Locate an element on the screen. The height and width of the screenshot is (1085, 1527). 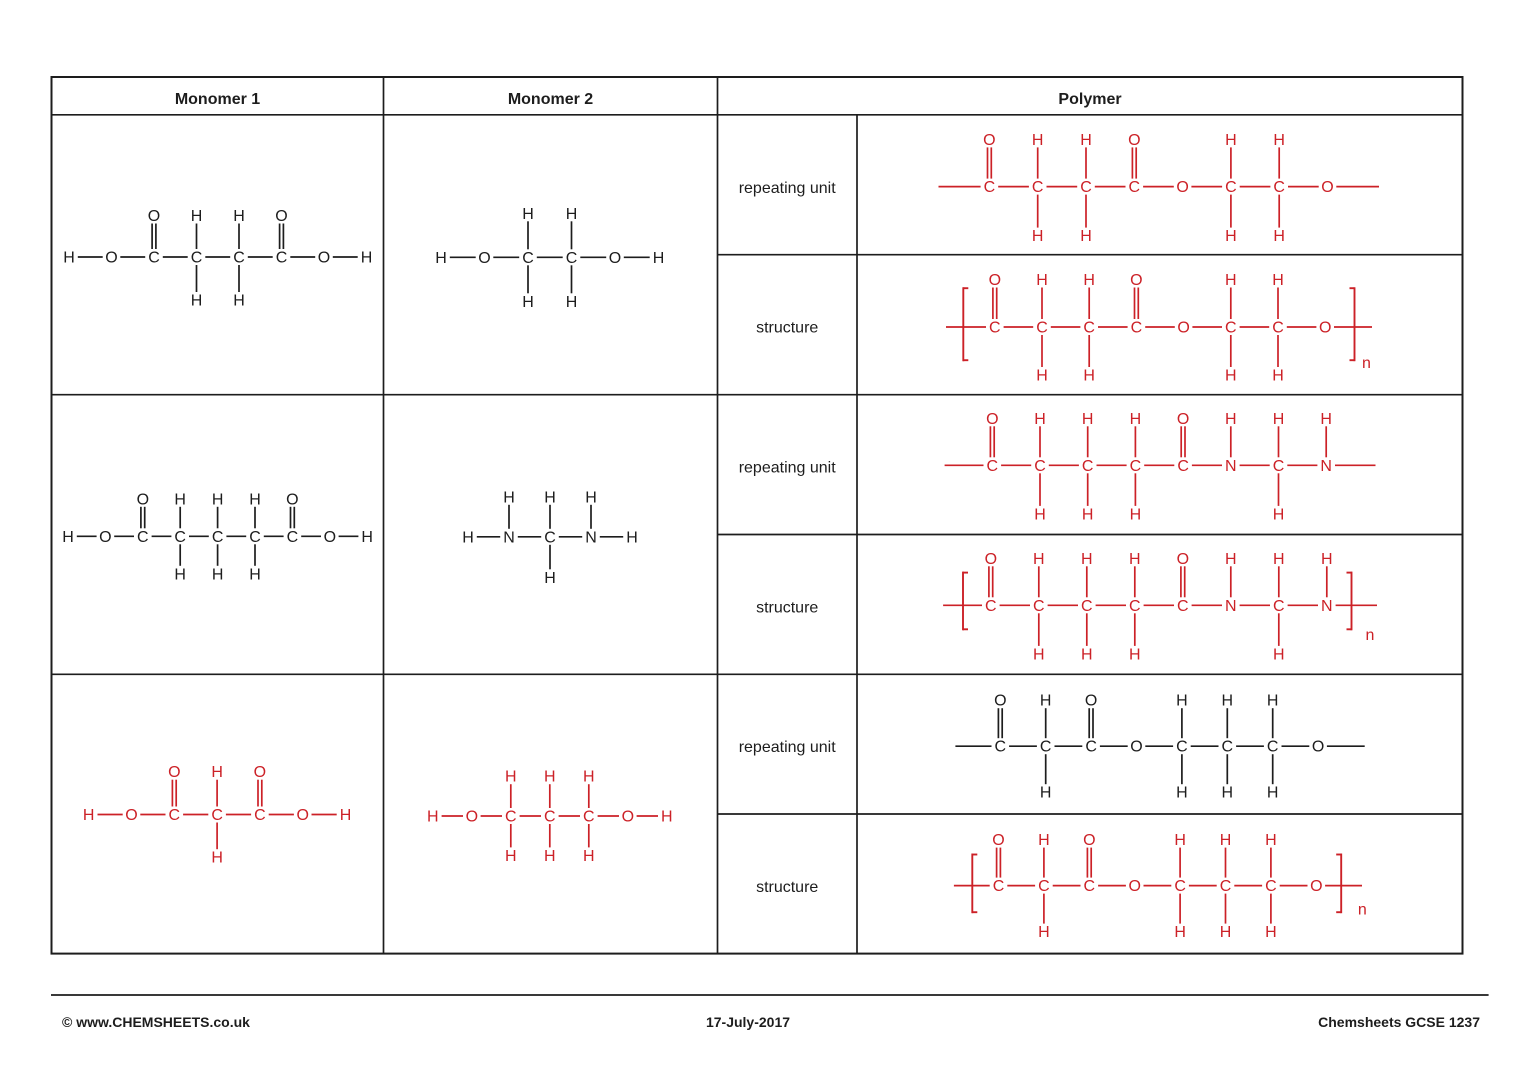
svg-text: 17-July-2017 is located at coordinates (748, 1022).